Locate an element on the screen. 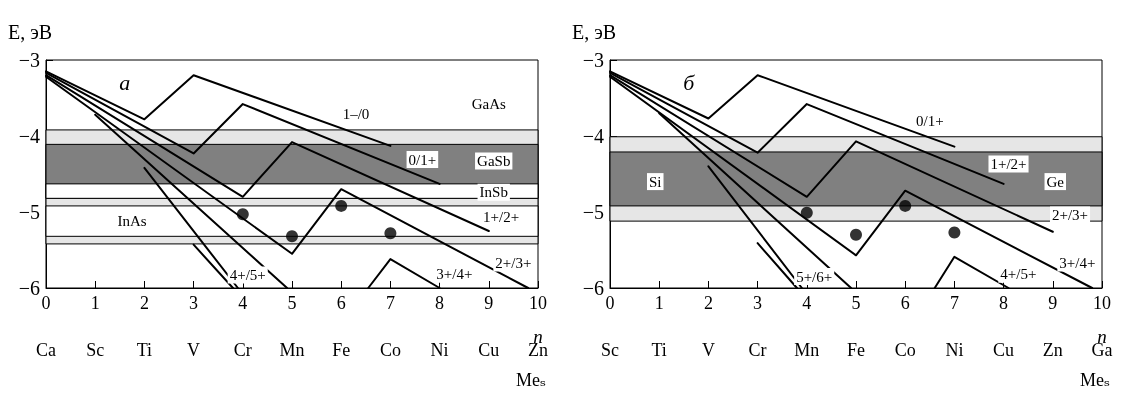 The image size is (1129, 415). annotation: Ge is located at coordinates (1055, 181).